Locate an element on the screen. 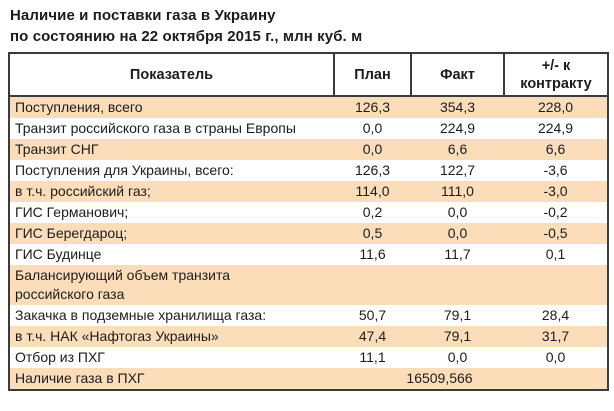 The width and height of the screenshot is (614, 411). row-label: Поступления, всего is located at coordinates (79, 107).